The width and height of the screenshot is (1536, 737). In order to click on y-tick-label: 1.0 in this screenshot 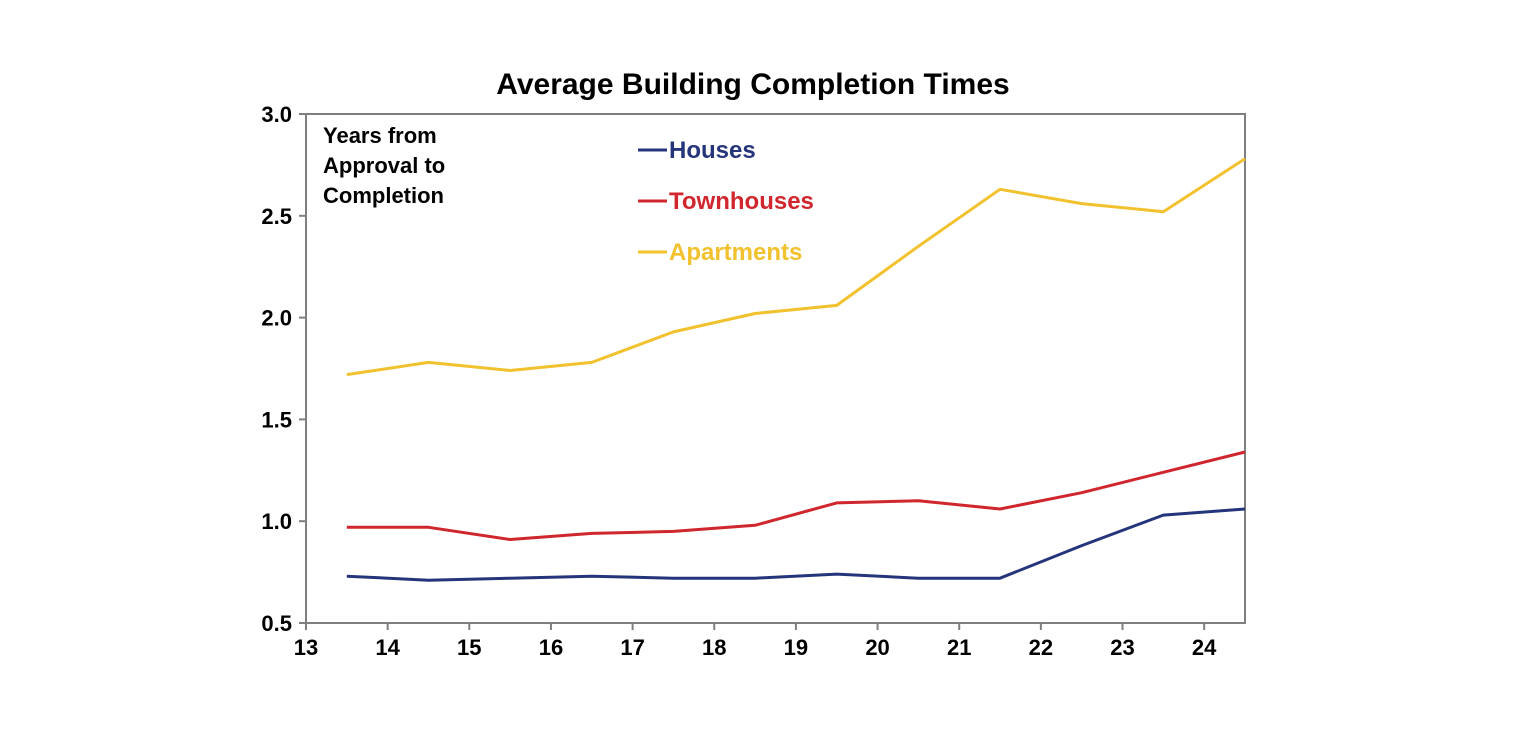, I will do `click(276, 521)`.